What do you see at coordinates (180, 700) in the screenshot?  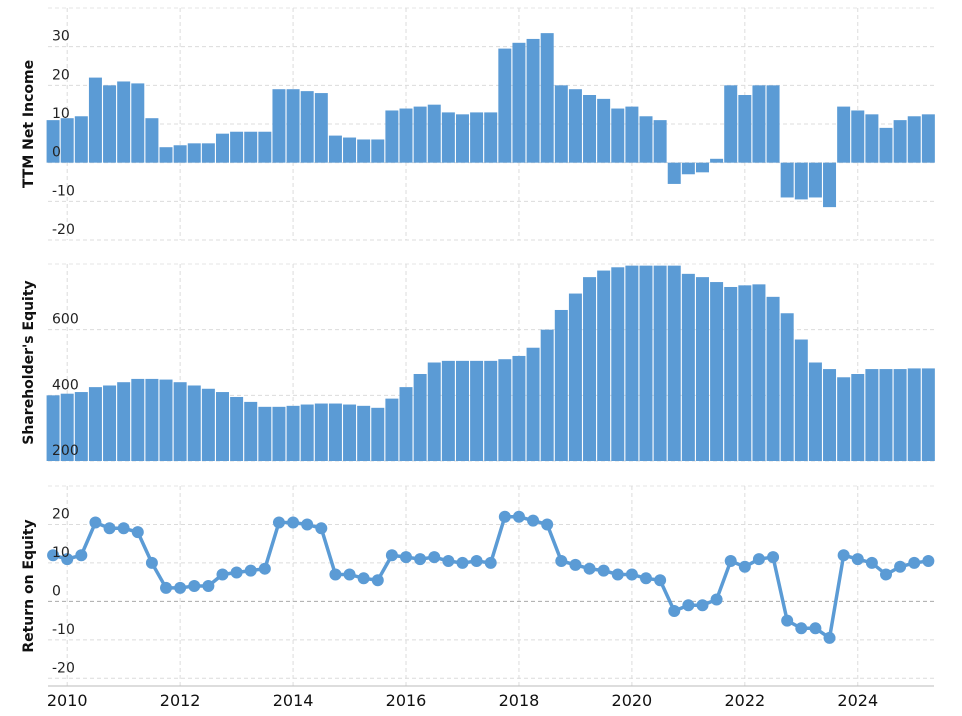 I see `x-tick-label: 2012` at bounding box center [180, 700].